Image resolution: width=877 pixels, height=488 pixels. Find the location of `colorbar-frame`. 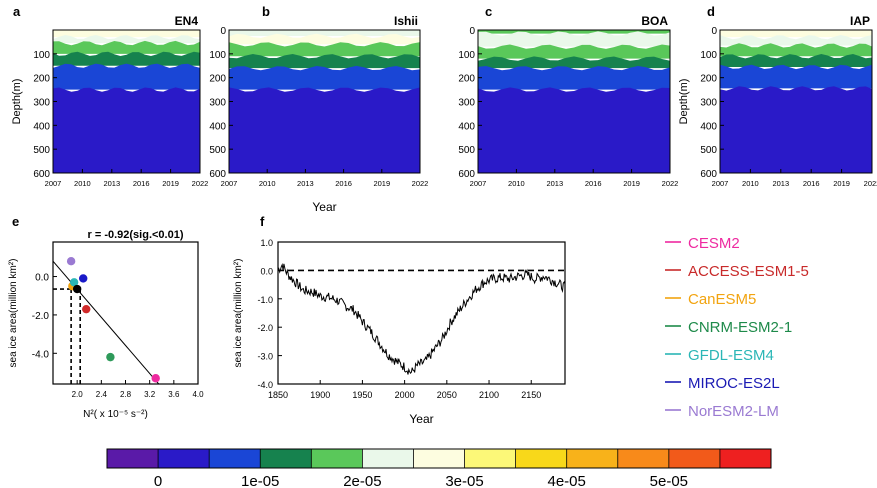

colorbar-frame is located at coordinates (439, 458).